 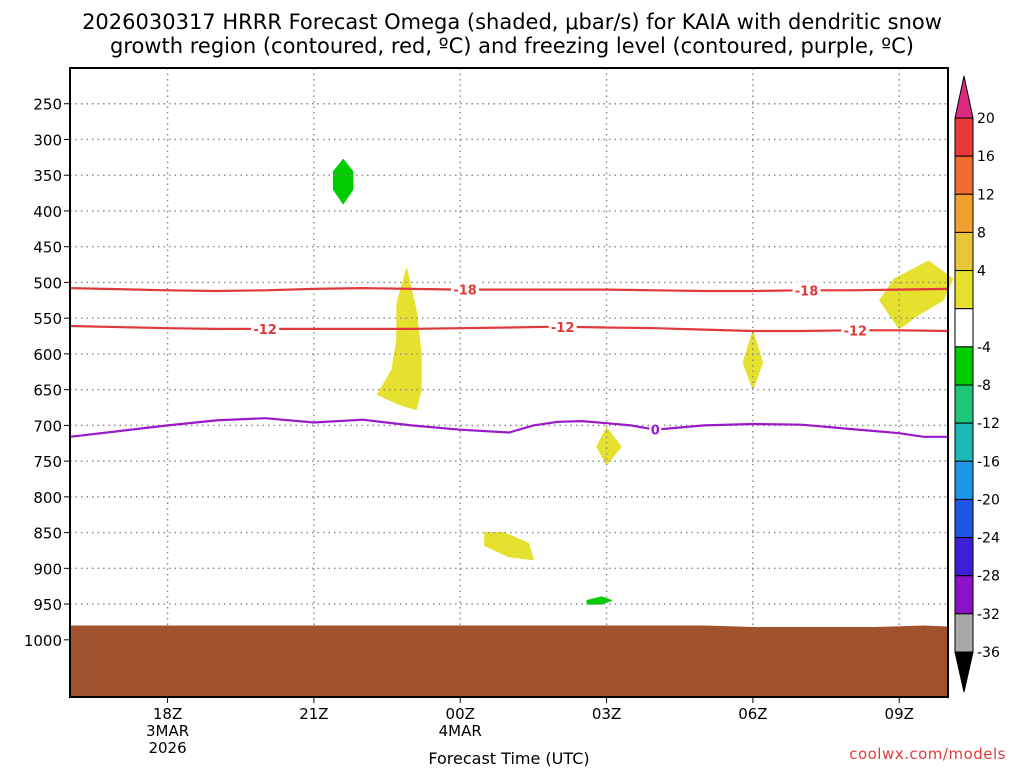 I want to click on omega-yellow-low, so click(x=509, y=546).